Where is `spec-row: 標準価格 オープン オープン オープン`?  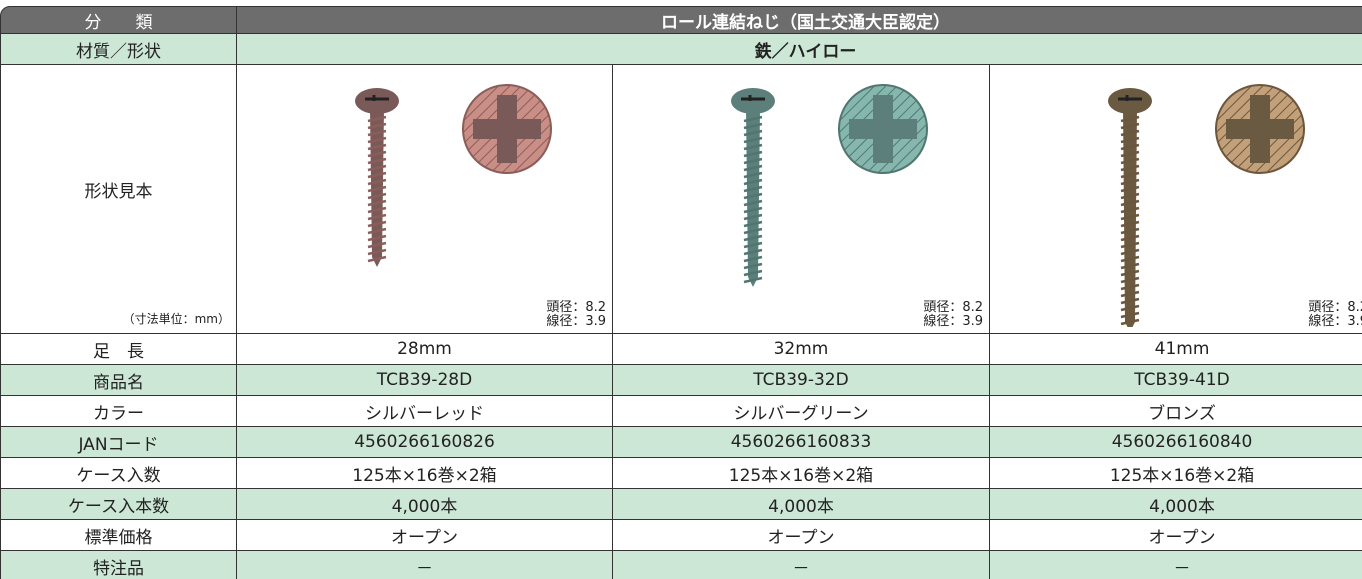
spec-row: 標準価格 オープン オープン オープン is located at coordinates (681, 535).